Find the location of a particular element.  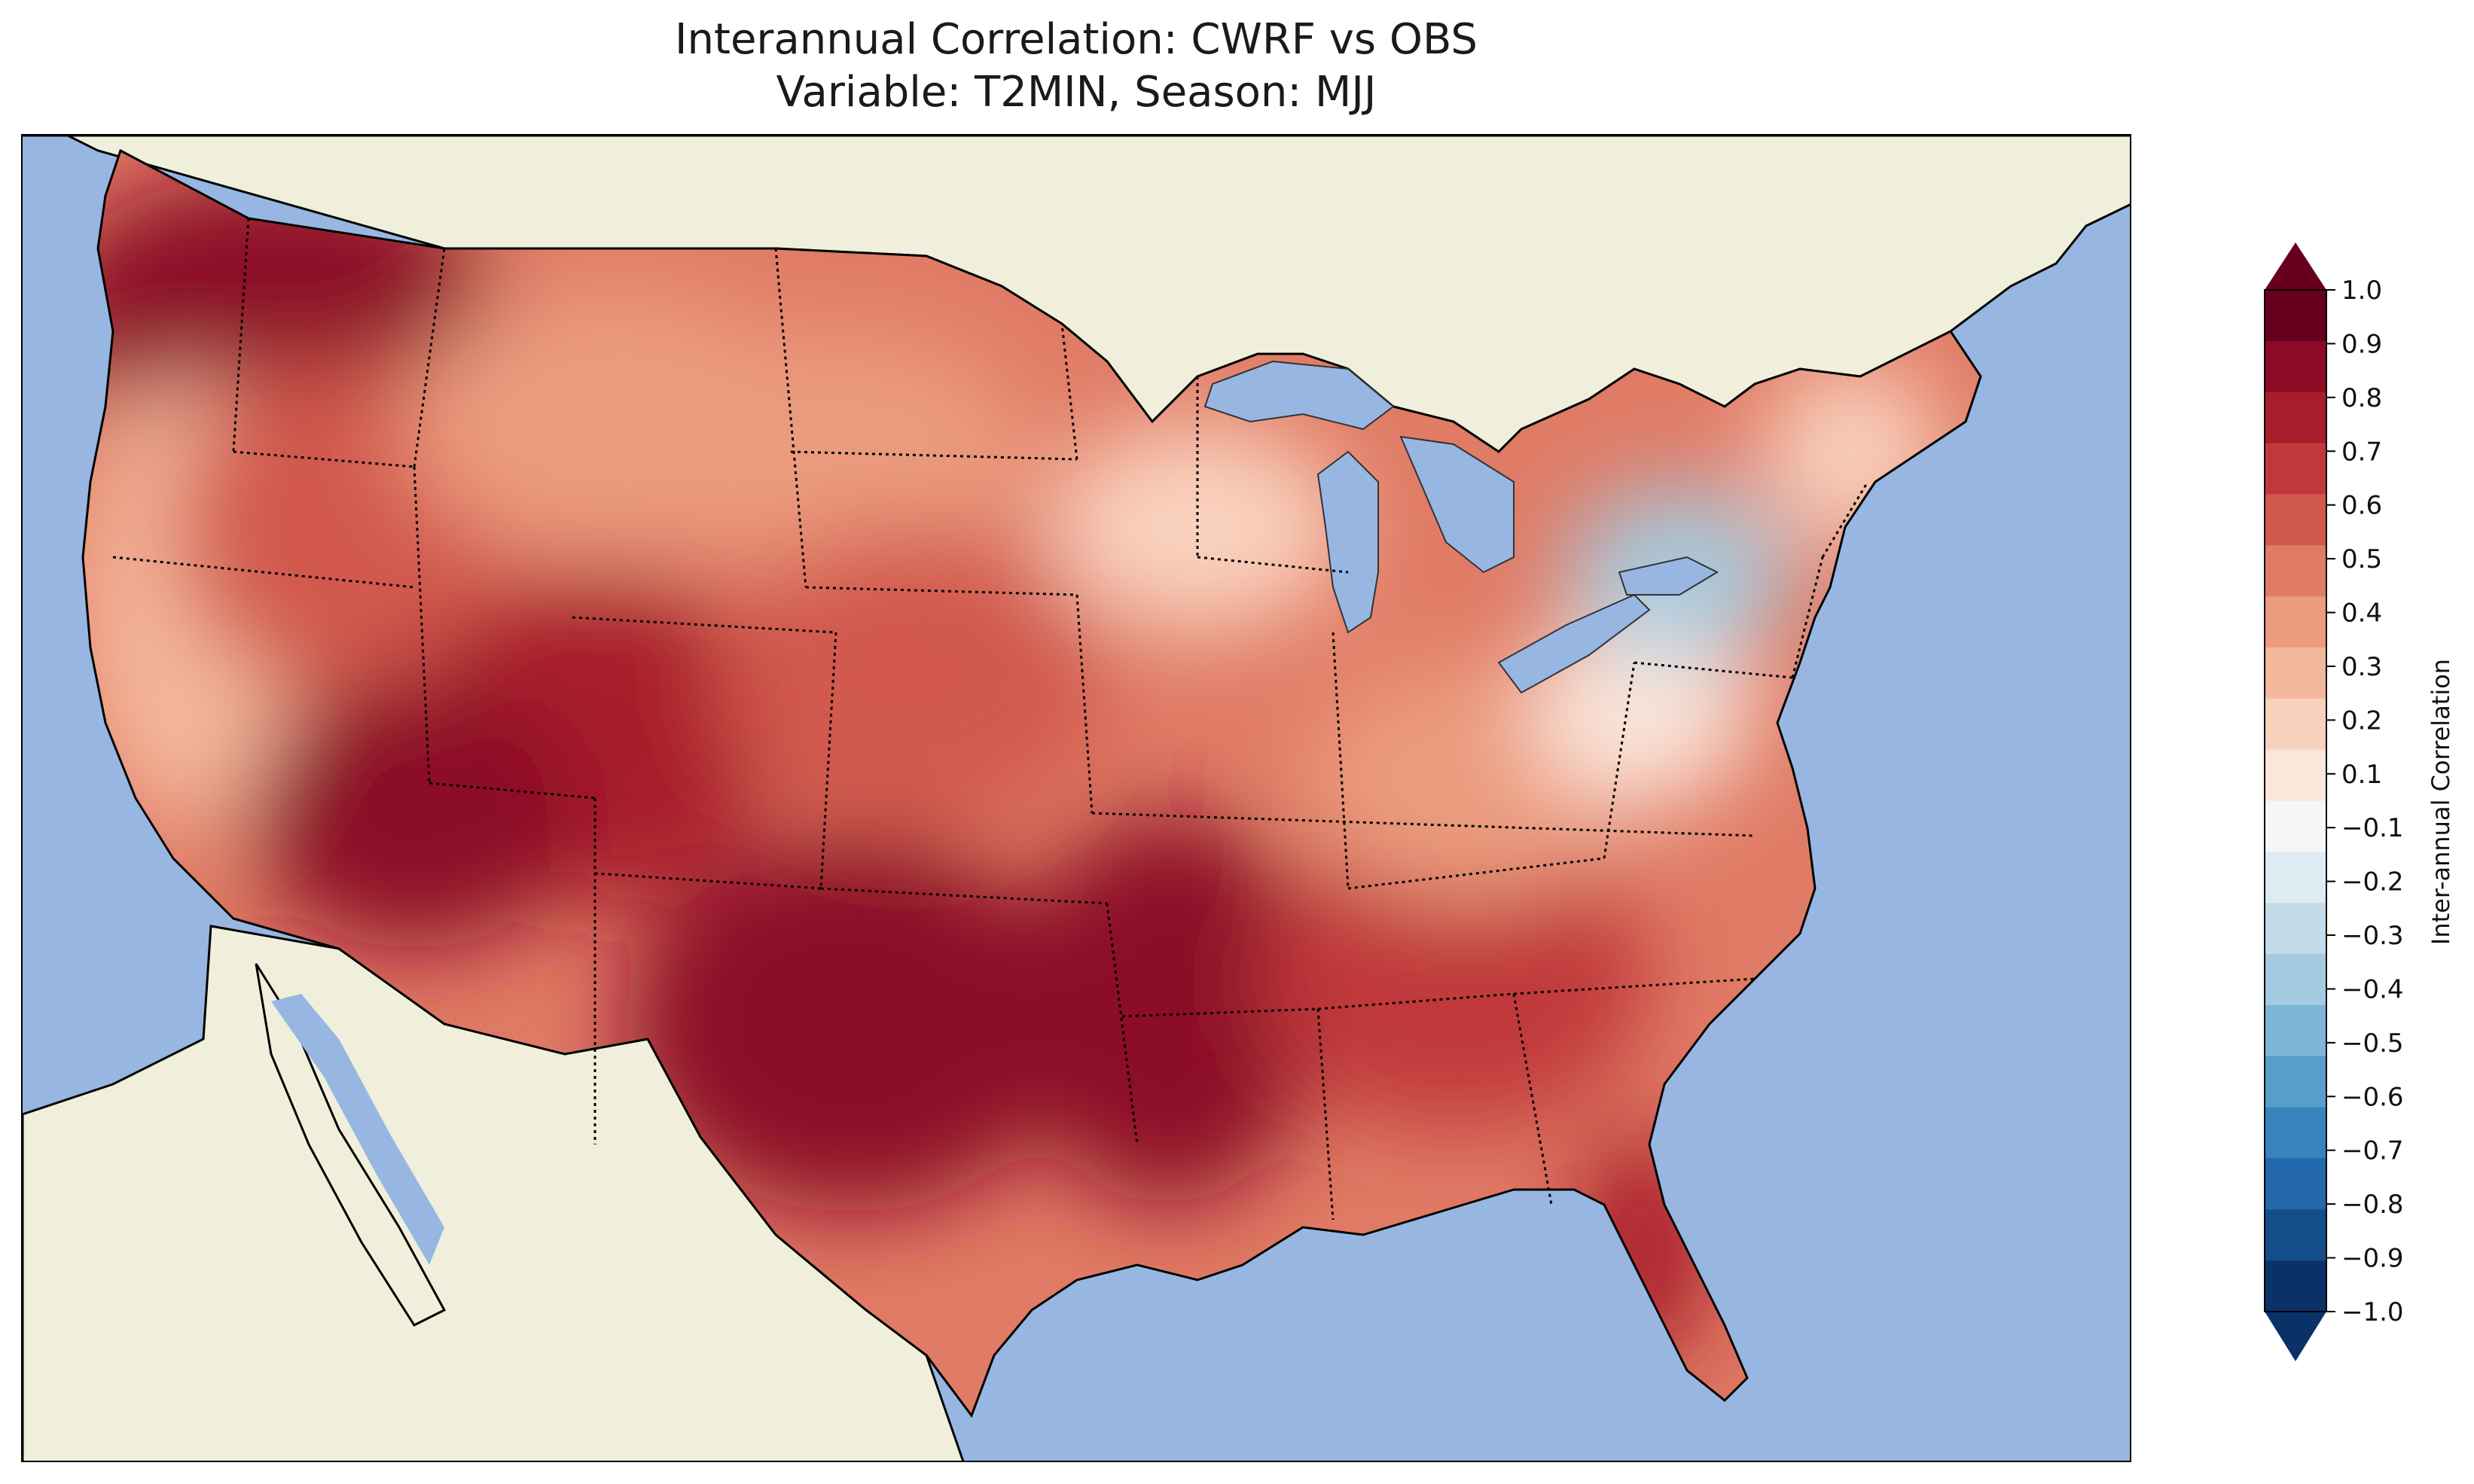

lake-superior is located at coordinates (1299, 395).